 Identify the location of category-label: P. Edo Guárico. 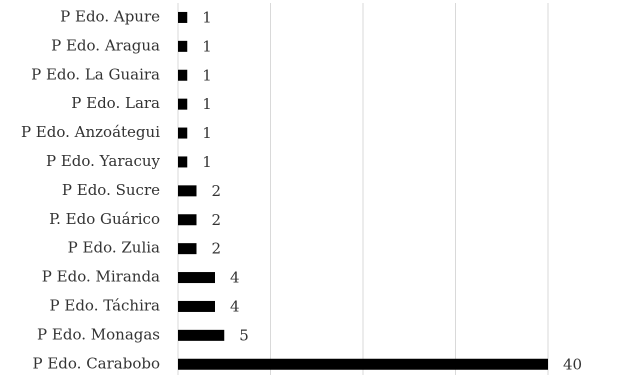
(104, 219).